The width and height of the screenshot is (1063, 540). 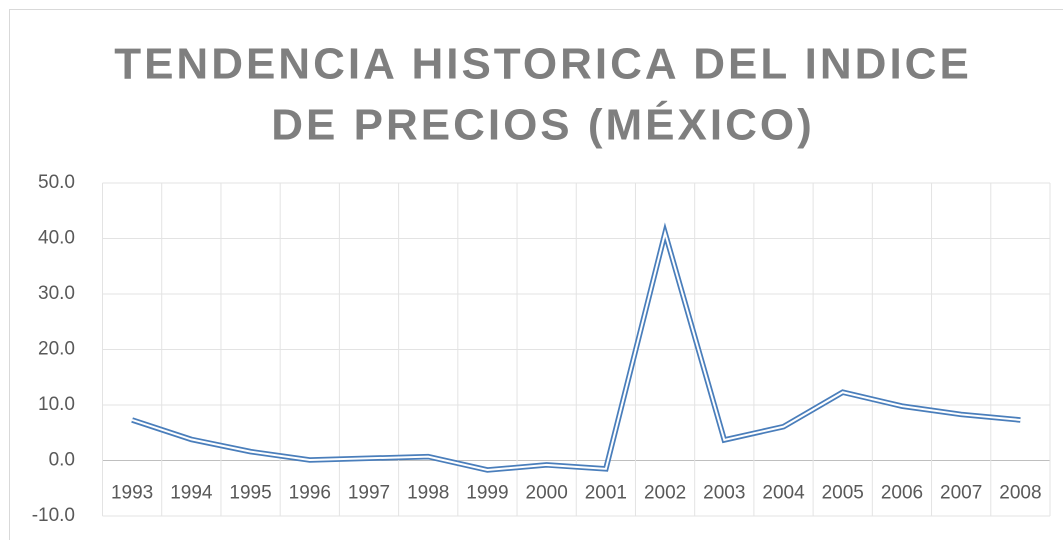 I want to click on chart-title: DE PRECIOS (MÉXICO), so click(x=543, y=125).